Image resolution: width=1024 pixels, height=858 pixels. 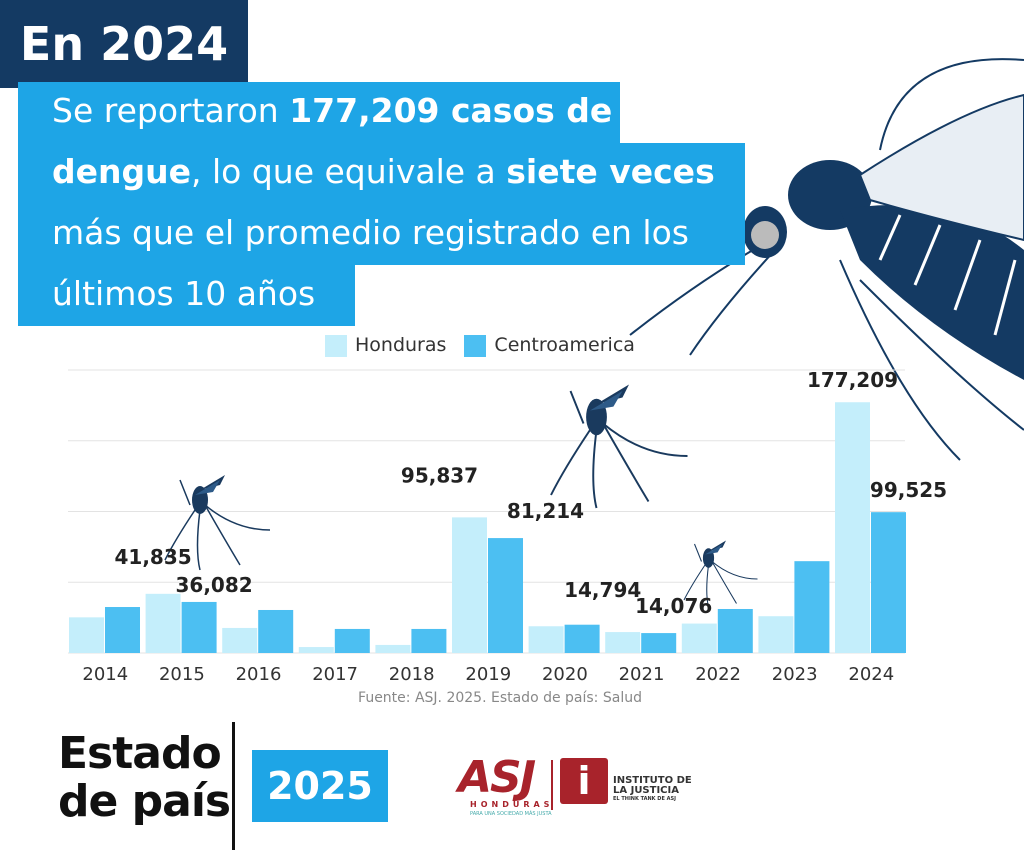 What do you see at coordinates (852, 380) in the screenshot?
I see `data-label: 177,209` at bounding box center [852, 380].